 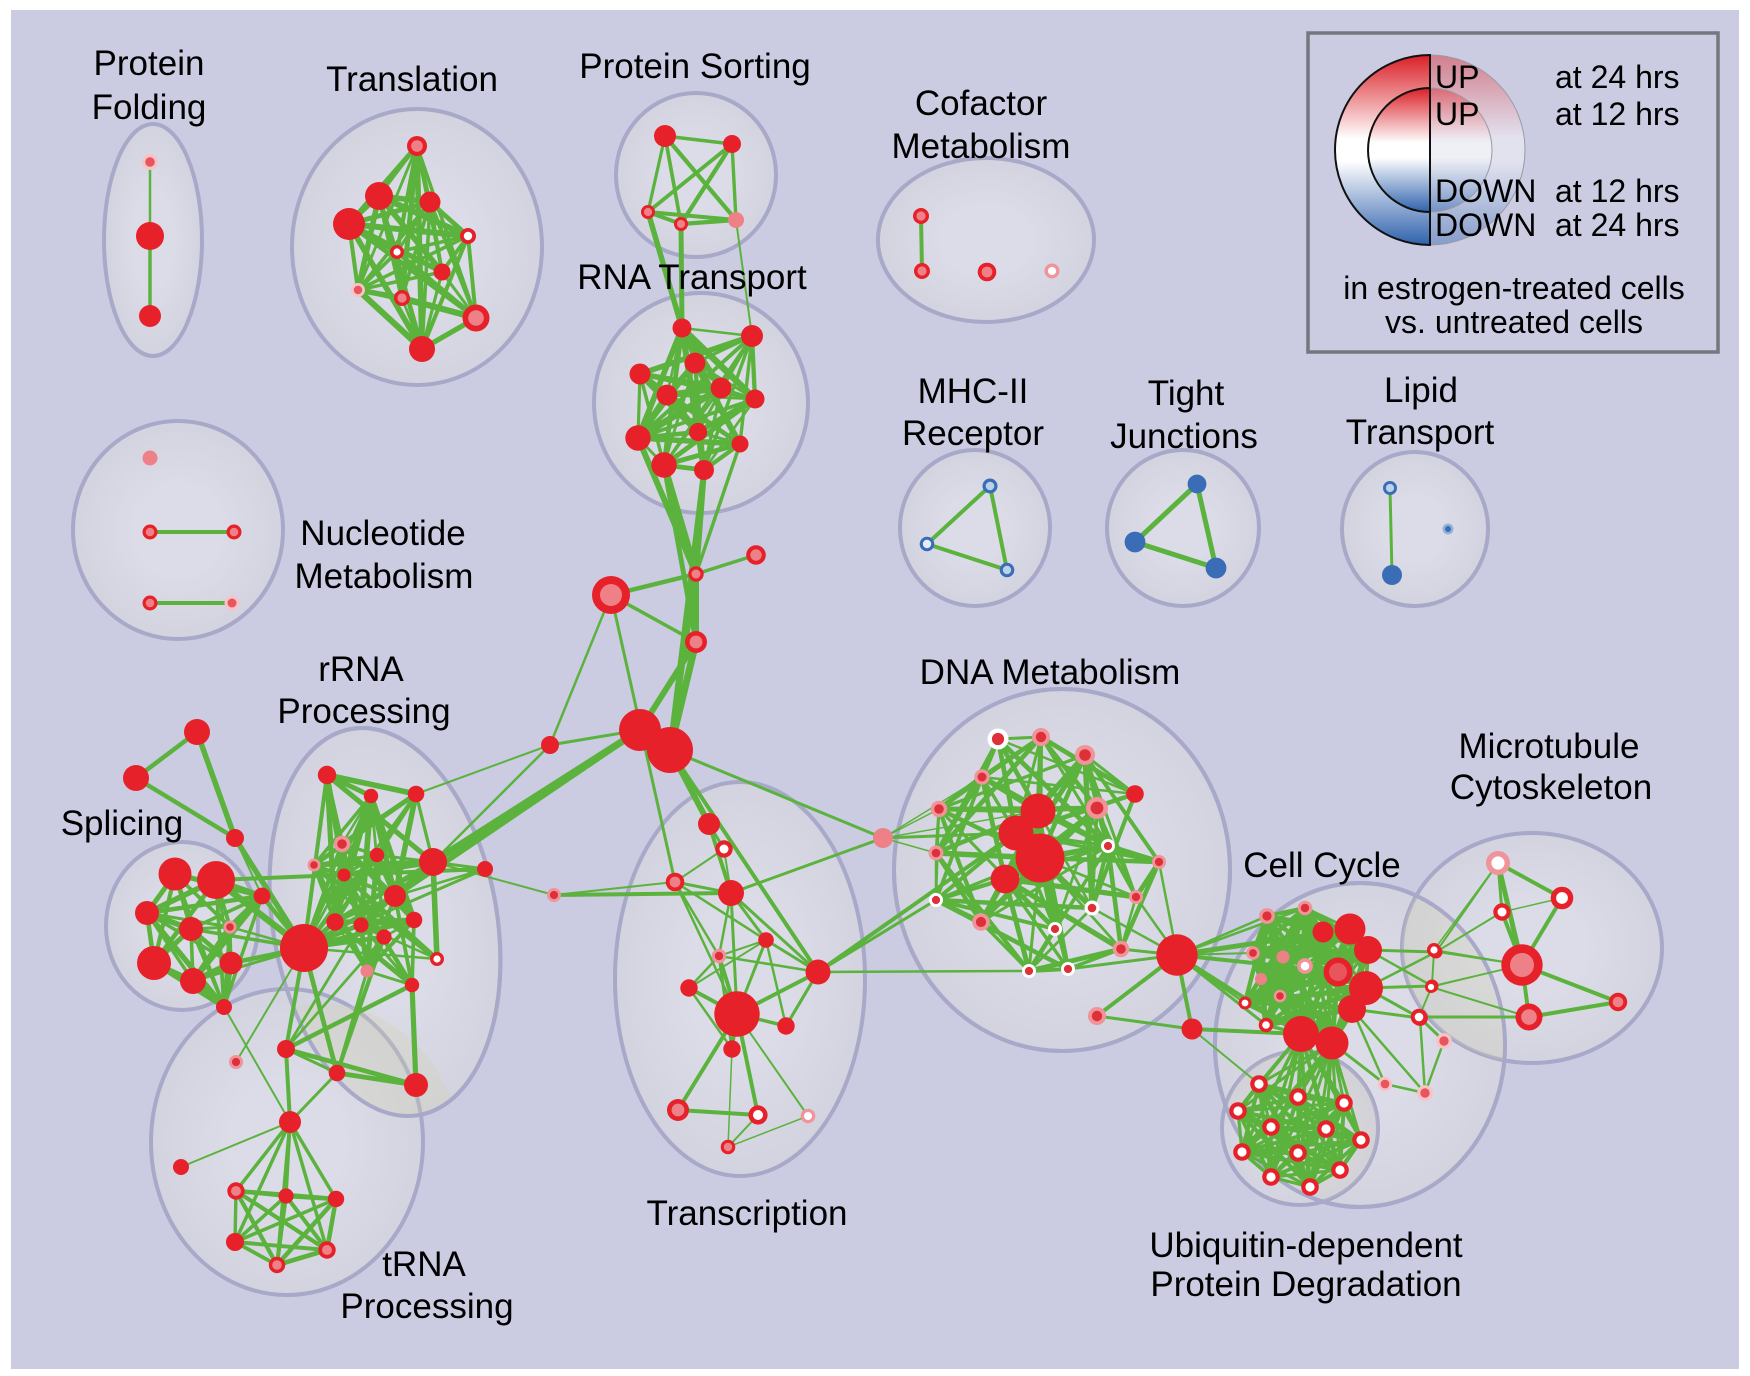 I want to click on svg-text: Protein Degradation, so click(x=1305, y=1284).